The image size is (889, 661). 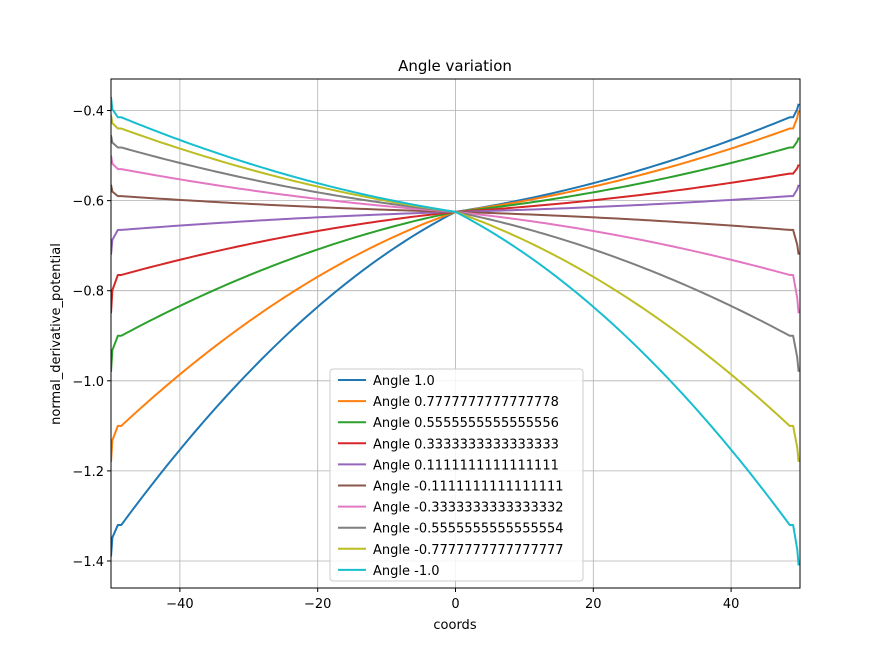 I want to click on chart-title: Angle variation, so click(x=455, y=66).